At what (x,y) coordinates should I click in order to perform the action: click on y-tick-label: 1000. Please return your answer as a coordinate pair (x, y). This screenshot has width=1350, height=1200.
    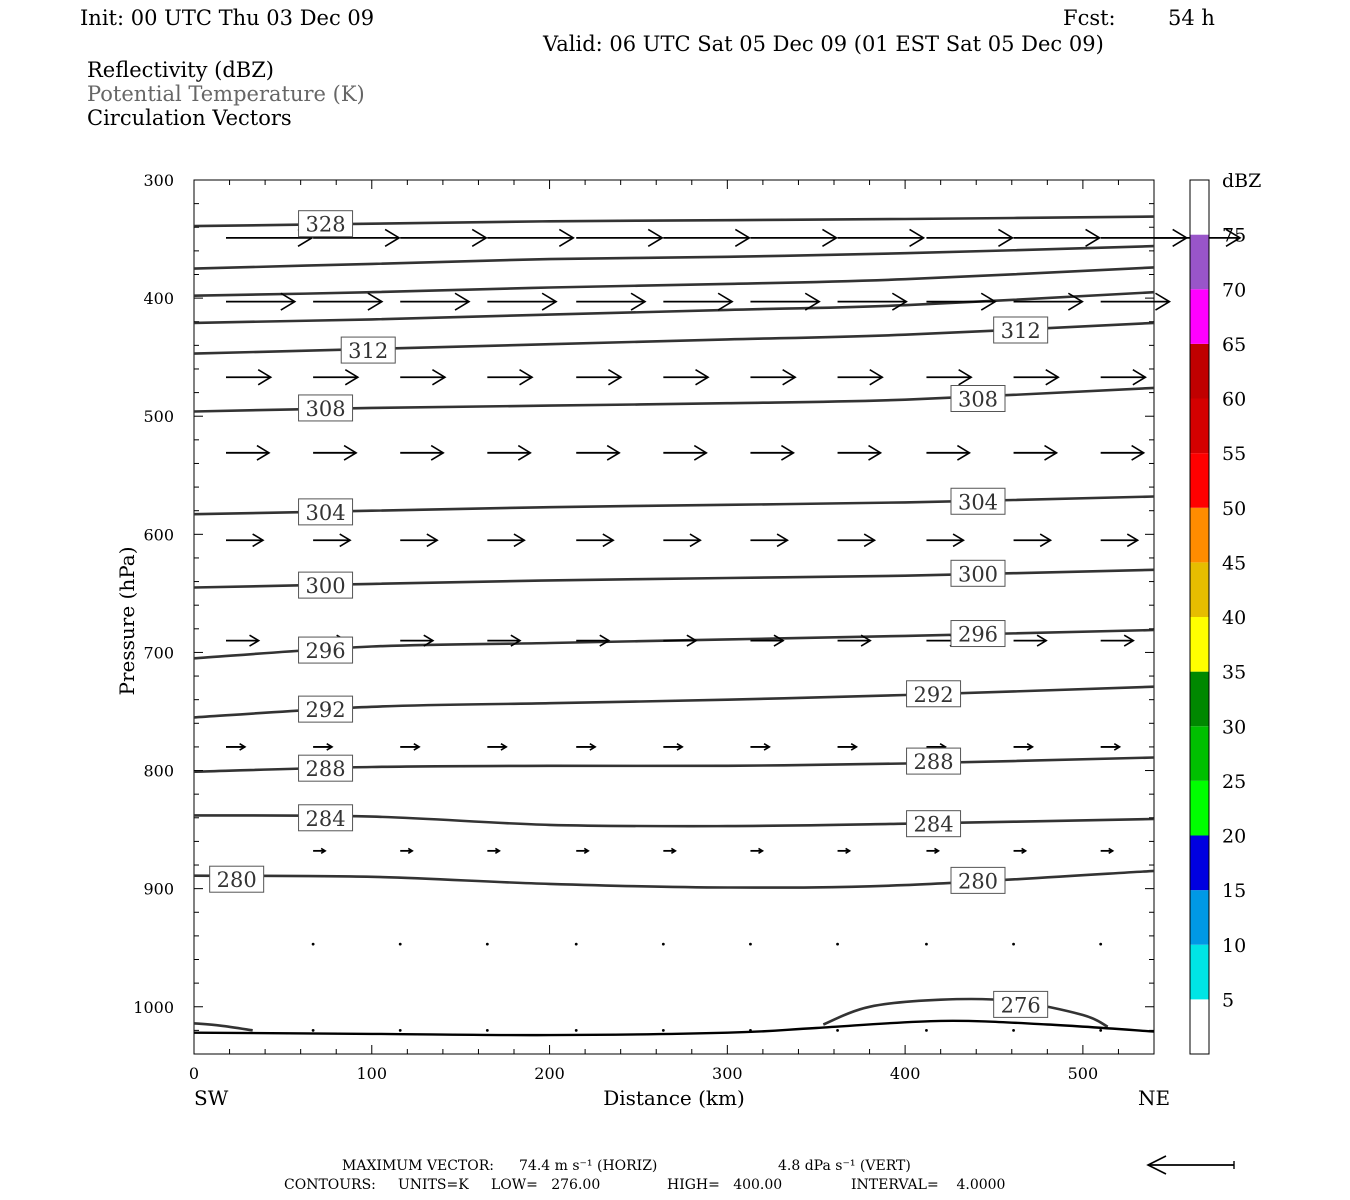
    Looking at the image, I should click on (153, 1007).